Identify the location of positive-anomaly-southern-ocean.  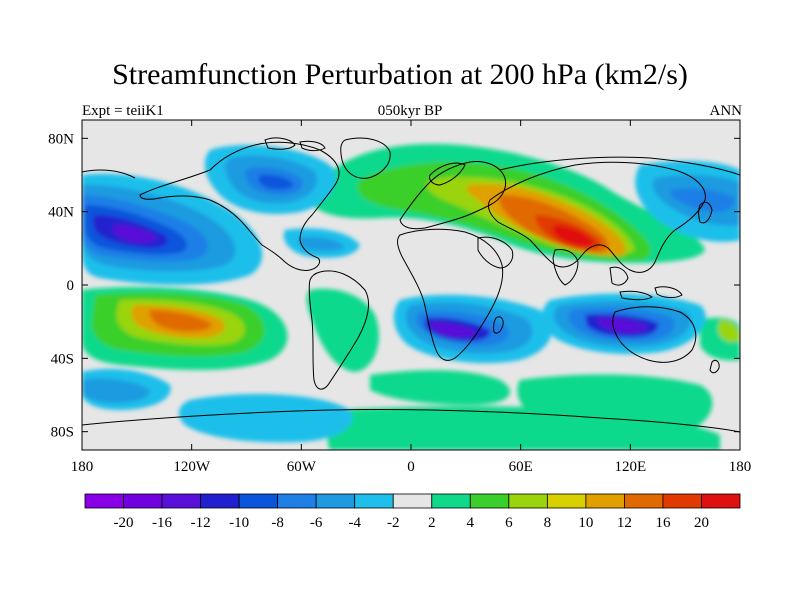
(440, 387).